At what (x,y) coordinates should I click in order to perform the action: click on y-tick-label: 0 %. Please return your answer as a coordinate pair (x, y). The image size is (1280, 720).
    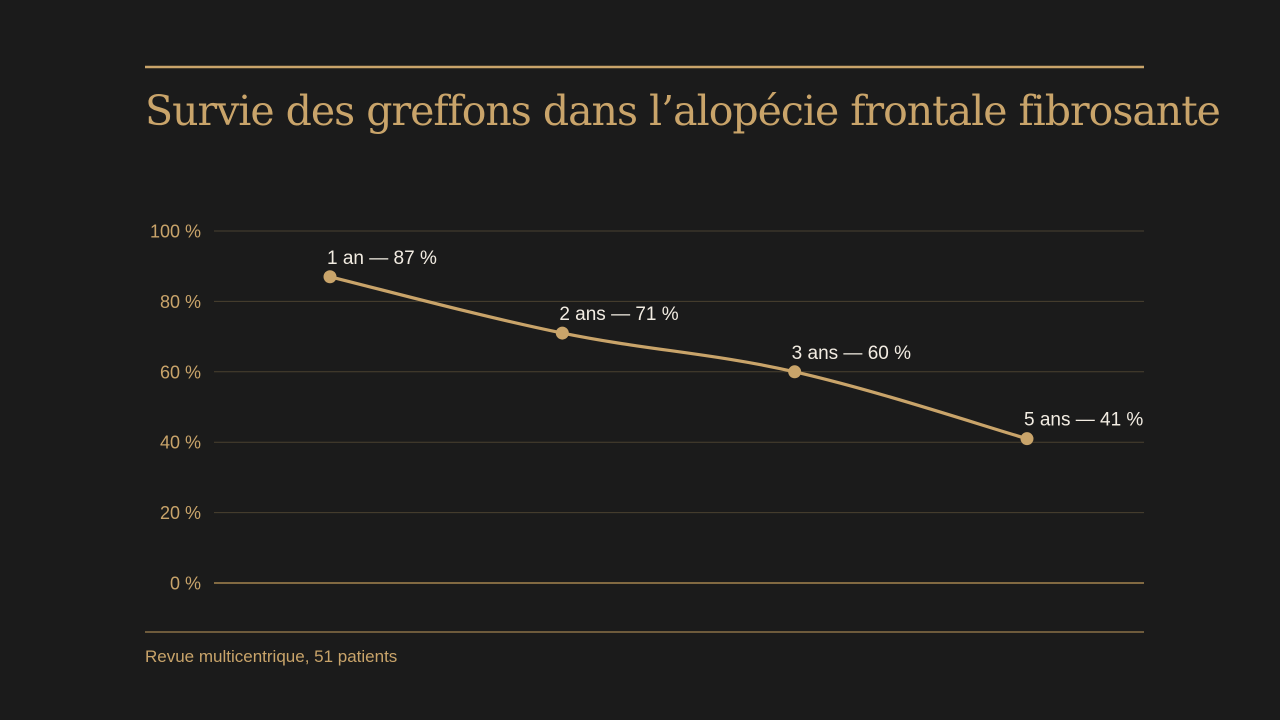
    Looking at the image, I should click on (185, 584).